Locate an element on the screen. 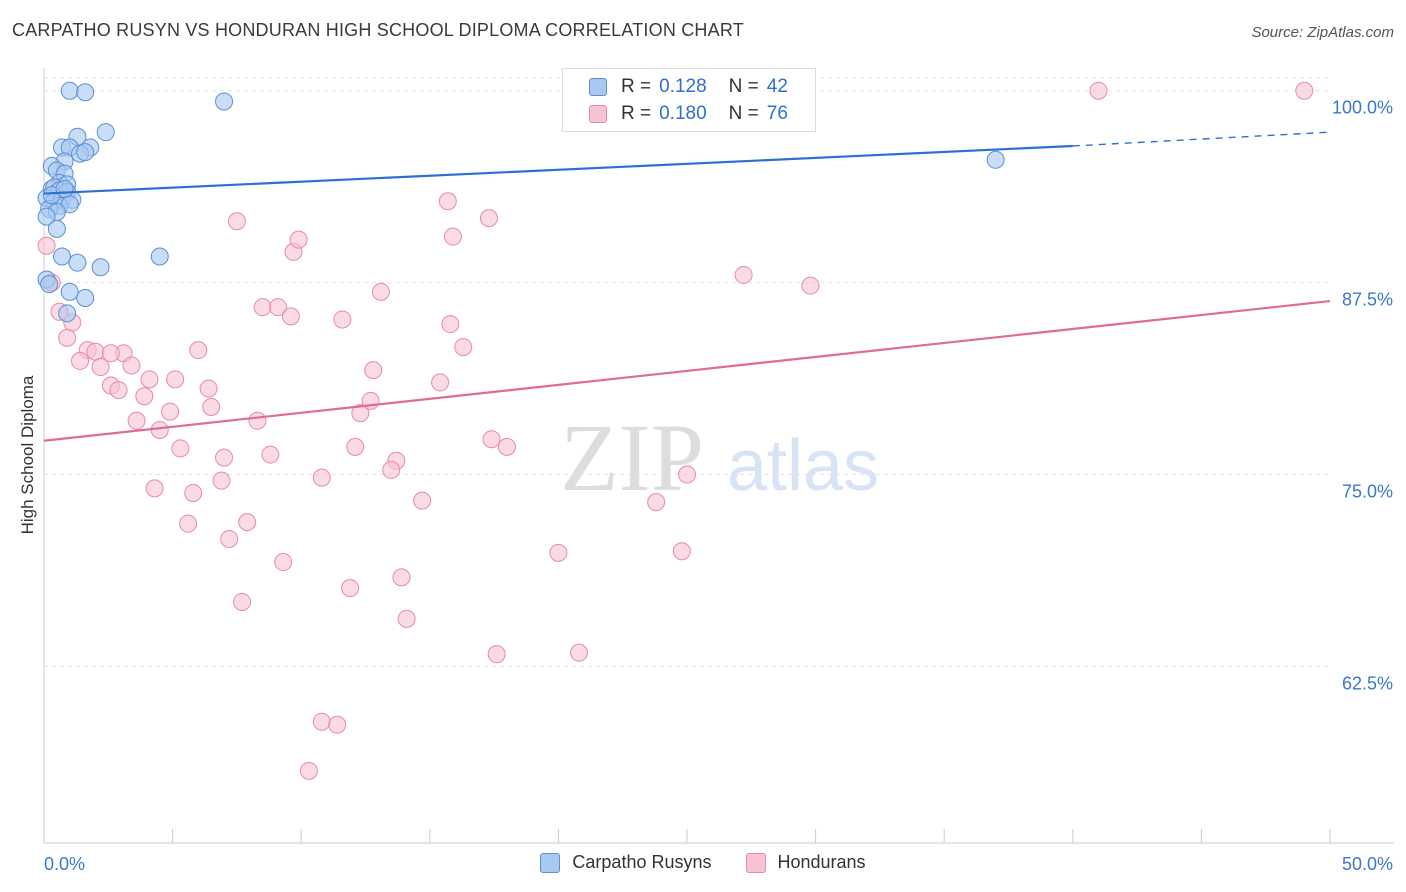 The height and width of the screenshot is (892, 1406). series-label-carpatho: Carpatho Rusyns is located at coordinates (642, 862).